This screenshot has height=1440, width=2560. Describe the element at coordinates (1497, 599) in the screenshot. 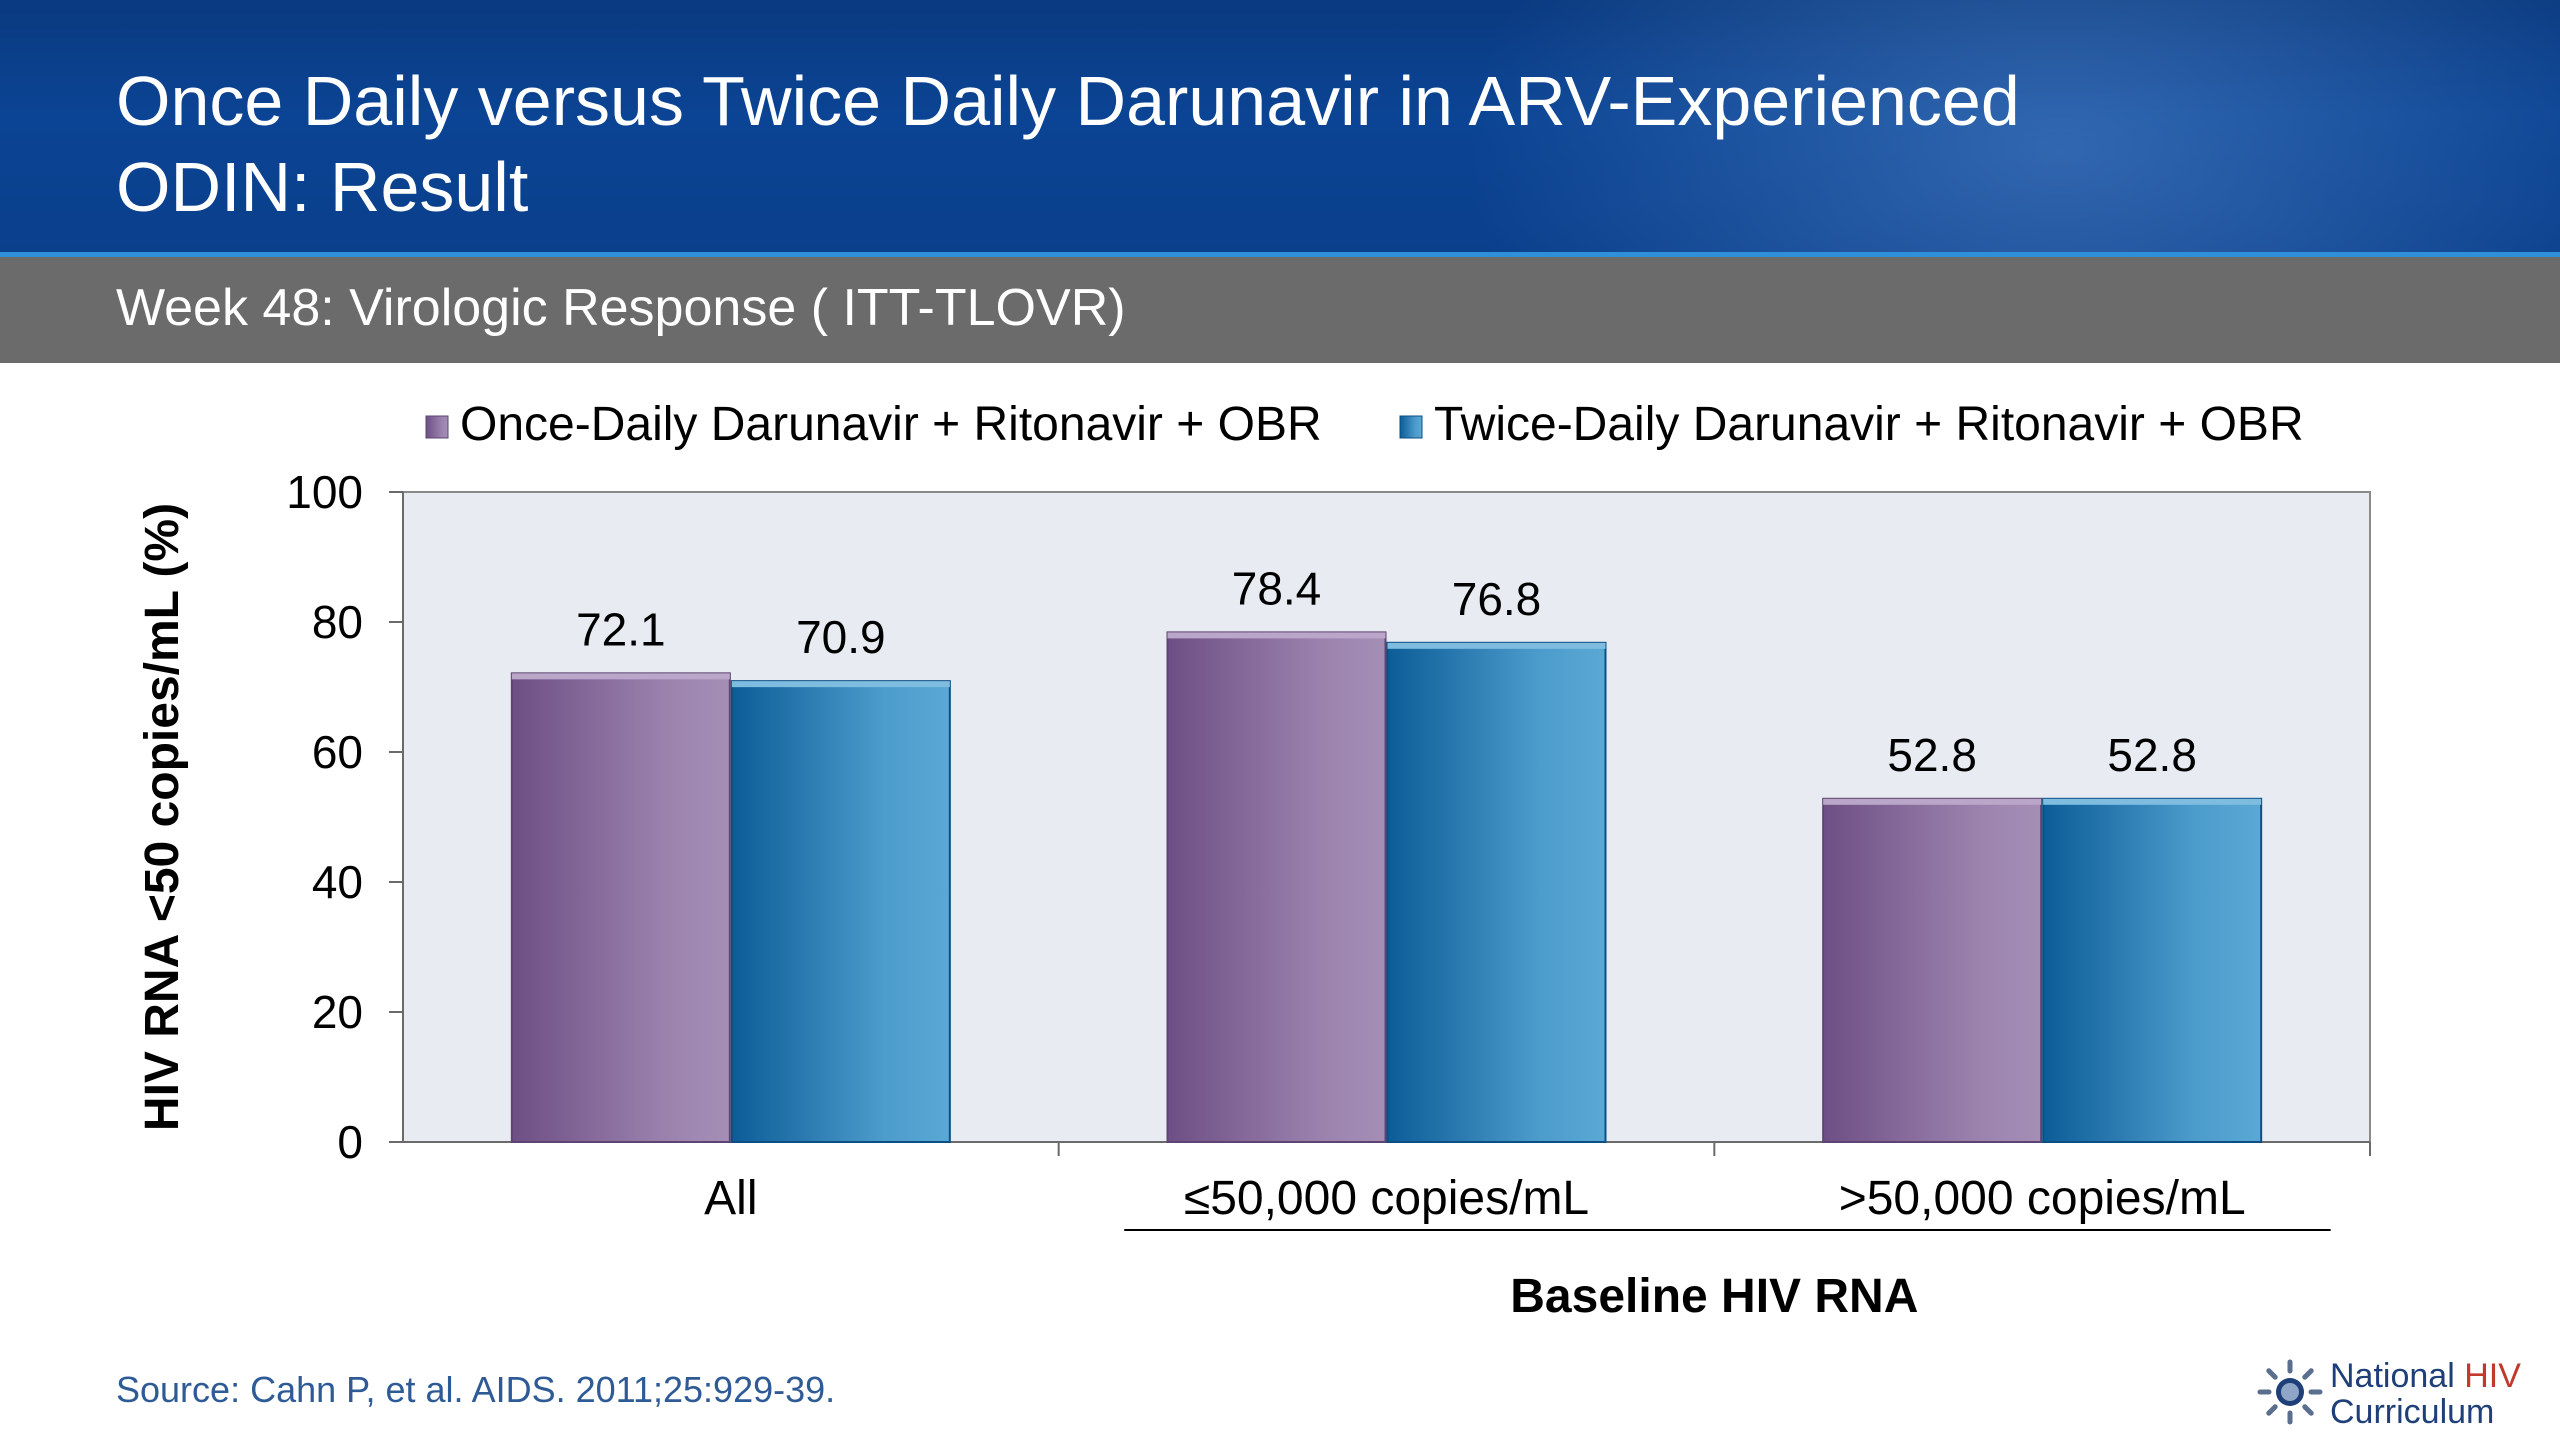

I see `data-label: 76.8` at that location.